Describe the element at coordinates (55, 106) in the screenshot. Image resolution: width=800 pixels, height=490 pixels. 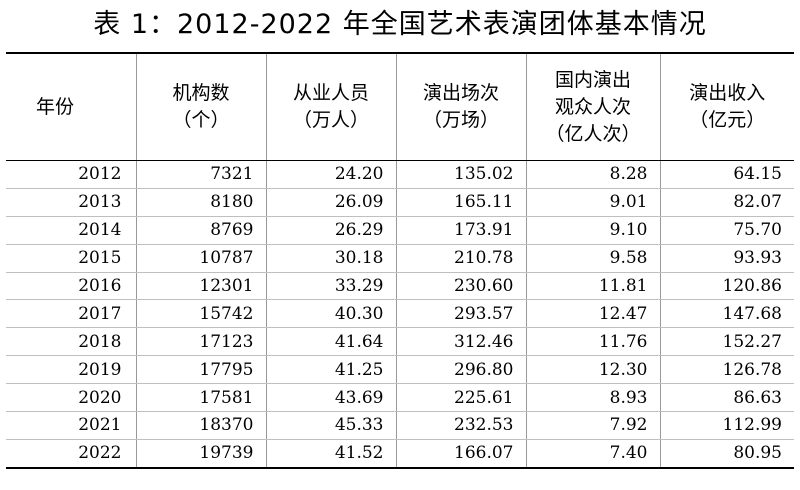
I see `header-line: 年份` at that location.